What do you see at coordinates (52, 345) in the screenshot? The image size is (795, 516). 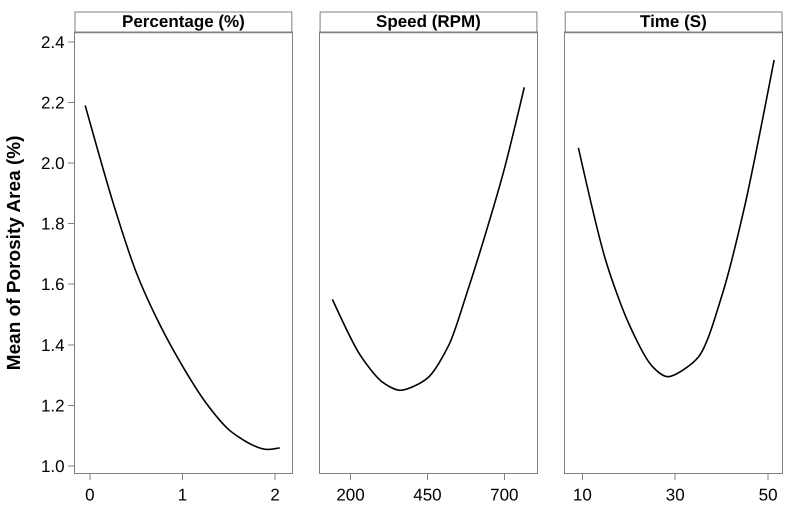 I see `y-tick-label: 1.4` at bounding box center [52, 345].